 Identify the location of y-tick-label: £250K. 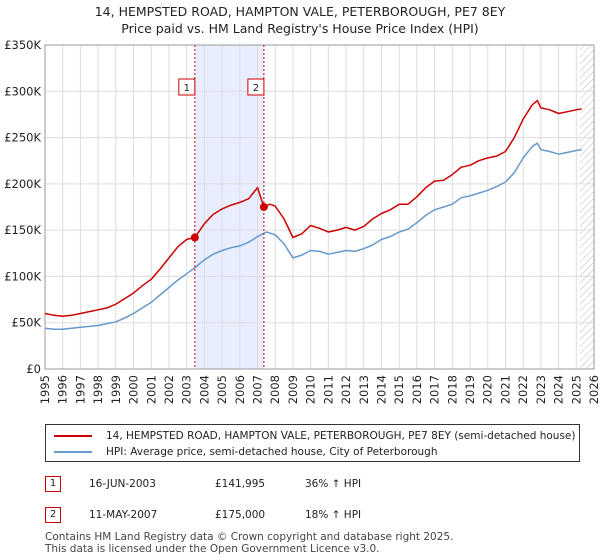
(22, 138).